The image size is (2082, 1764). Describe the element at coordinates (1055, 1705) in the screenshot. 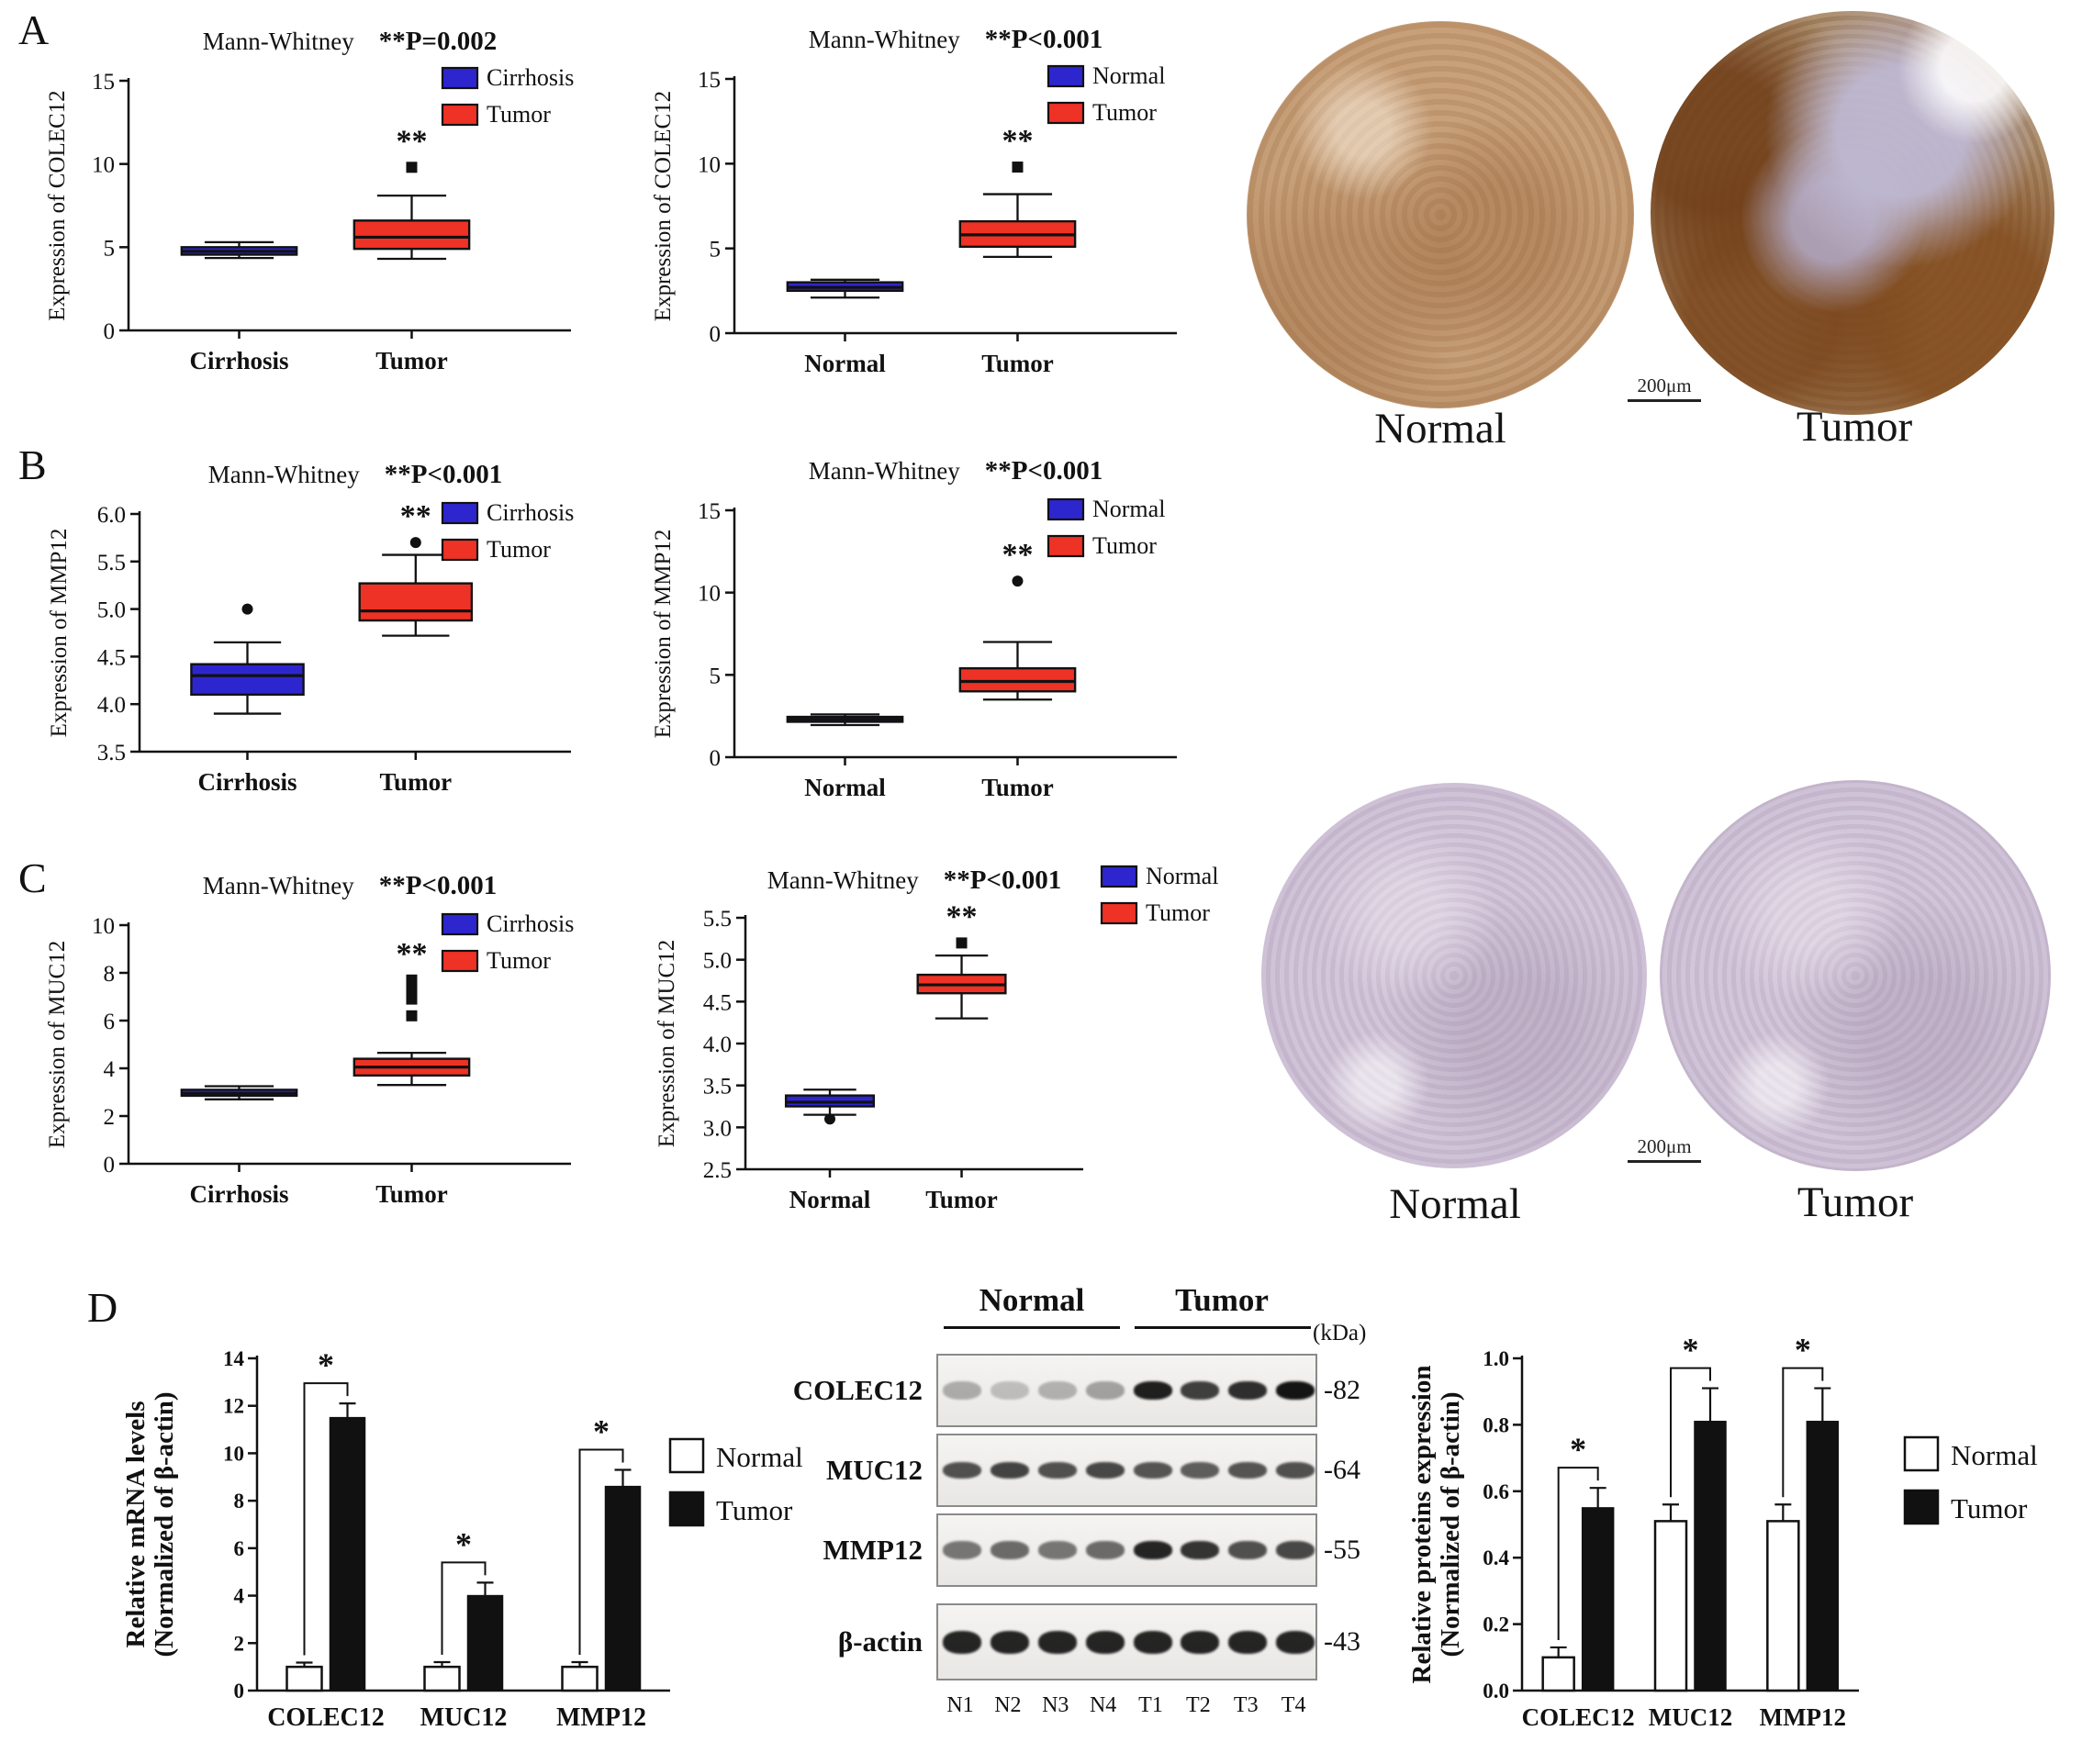

I see `wb-lane-label: N3` at that location.